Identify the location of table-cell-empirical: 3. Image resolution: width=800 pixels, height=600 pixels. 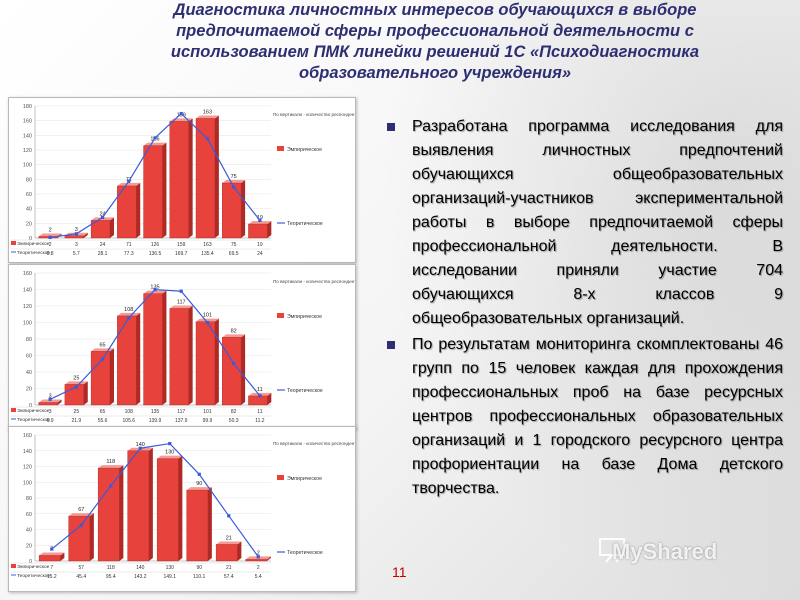
(50, 412).